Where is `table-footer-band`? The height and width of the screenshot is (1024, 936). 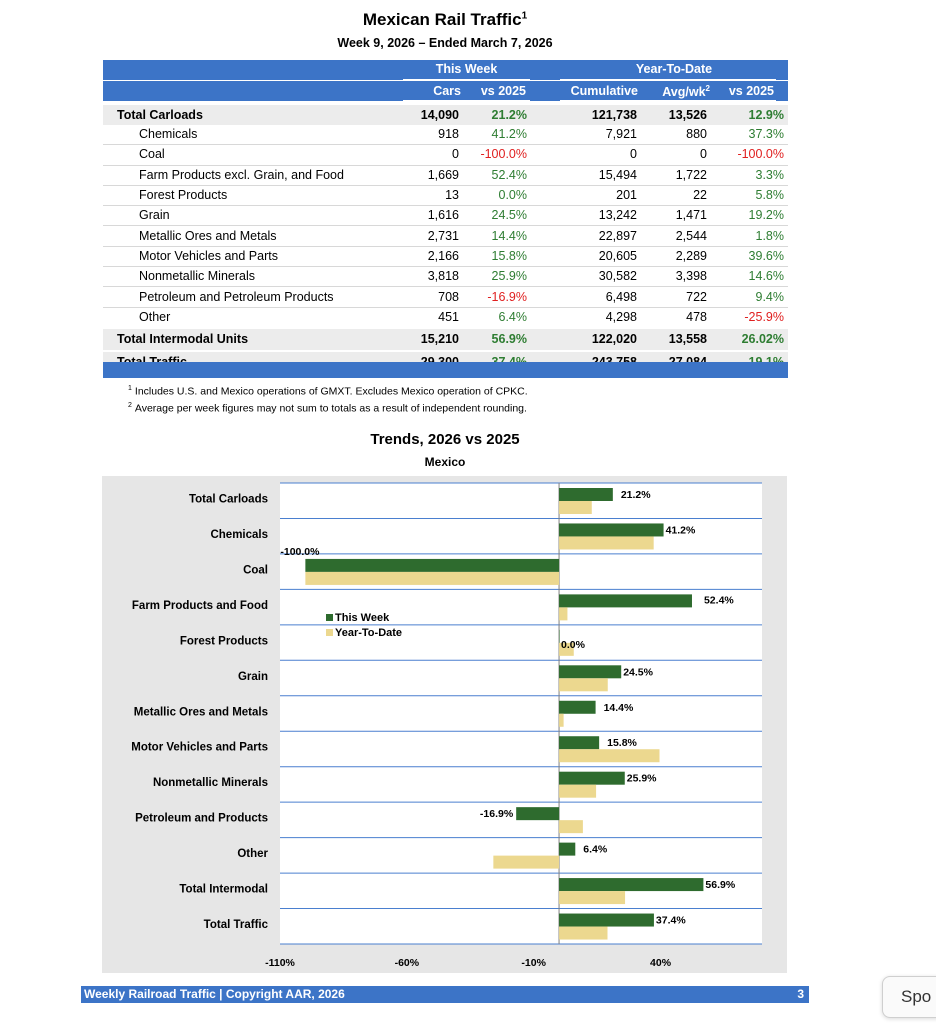
table-footer-band is located at coordinates (445, 370).